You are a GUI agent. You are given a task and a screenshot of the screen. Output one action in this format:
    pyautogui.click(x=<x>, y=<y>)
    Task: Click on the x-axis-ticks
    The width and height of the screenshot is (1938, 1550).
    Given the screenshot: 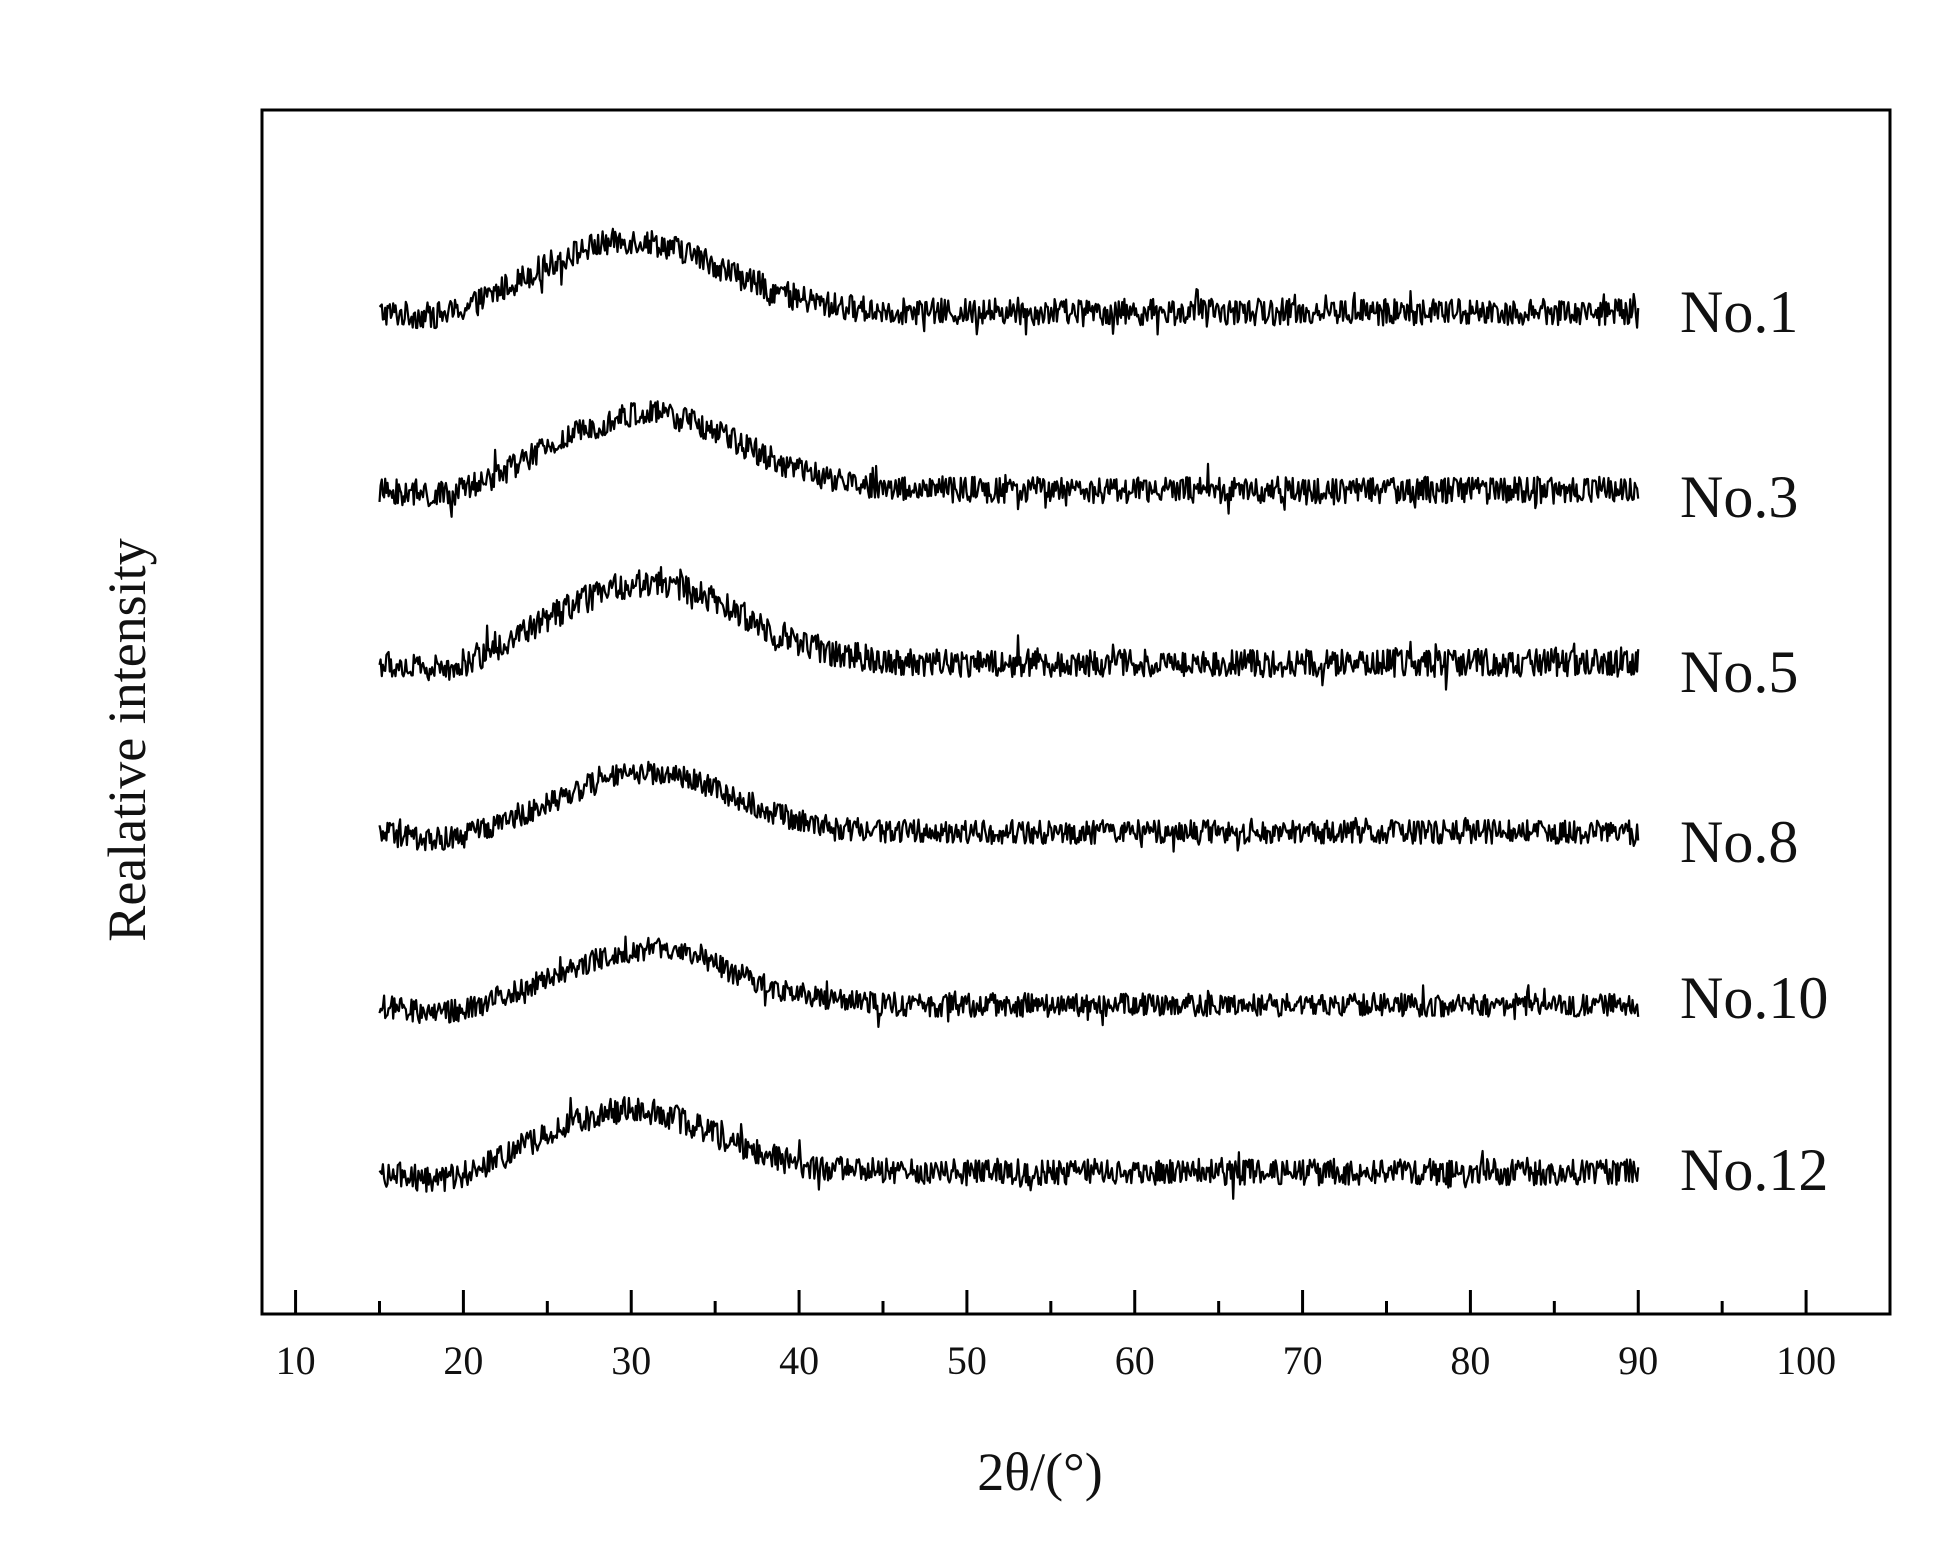 What is the action you would take?
    pyautogui.click(x=1051, y=1302)
    